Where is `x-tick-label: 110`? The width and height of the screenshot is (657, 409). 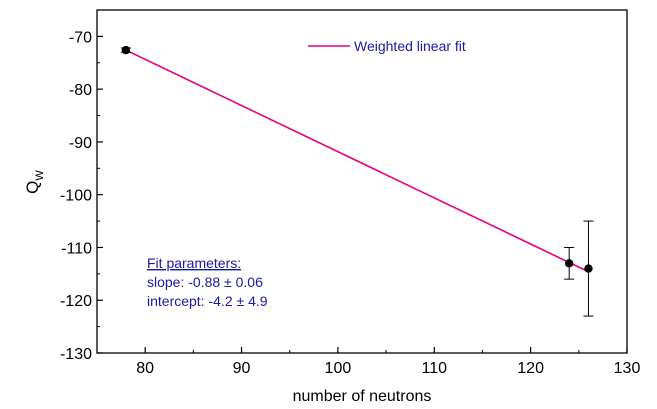 x-tick-label: 110 is located at coordinates (435, 368).